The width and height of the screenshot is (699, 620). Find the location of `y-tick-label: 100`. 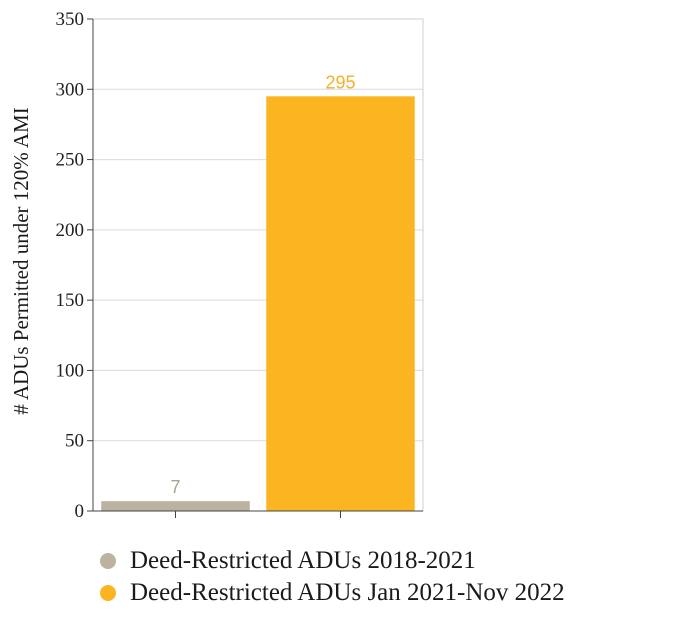

y-tick-label: 100 is located at coordinates (70, 370).